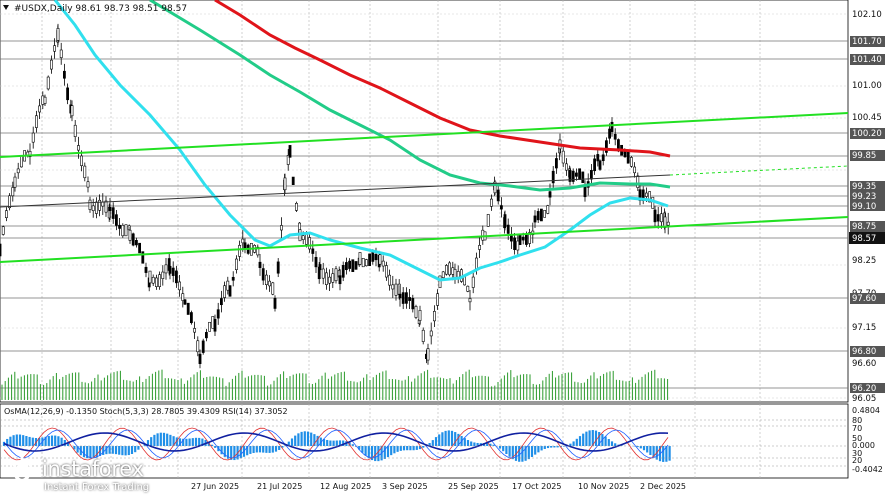  Describe the element at coordinates (100, 9) in the screenshot. I see `symbol-title: #USDX,Daily 98.61 98.73 98.51 98.57` at that location.